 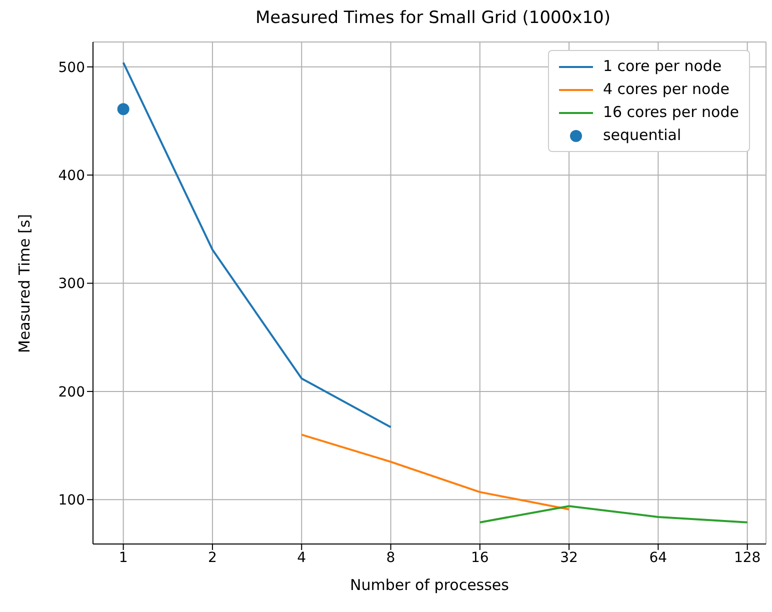 I want to click on x-tick-label: 8, so click(x=391, y=558).